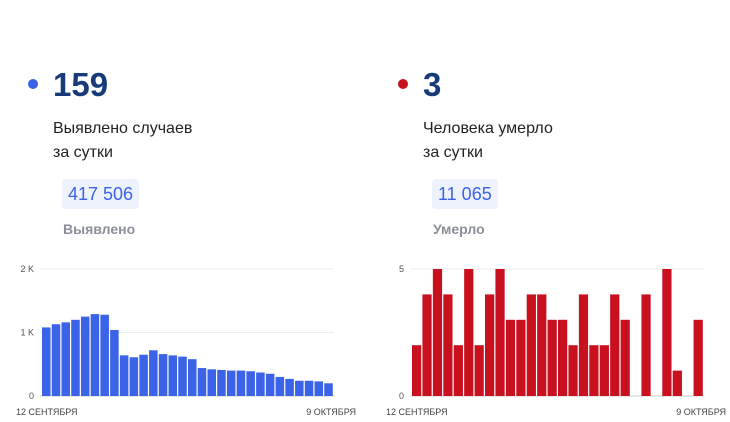 This screenshot has height=422, width=730. What do you see at coordinates (403, 84) in the screenshot?
I see `deaths-dot` at bounding box center [403, 84].